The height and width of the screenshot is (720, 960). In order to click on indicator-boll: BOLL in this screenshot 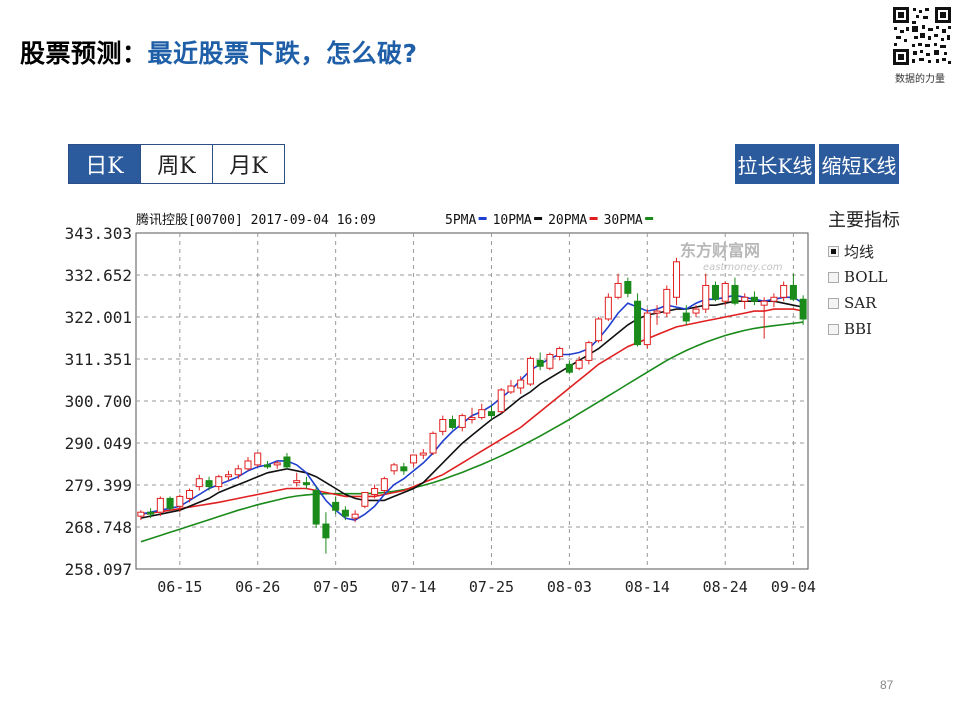, I will do `click(868, 277)`.